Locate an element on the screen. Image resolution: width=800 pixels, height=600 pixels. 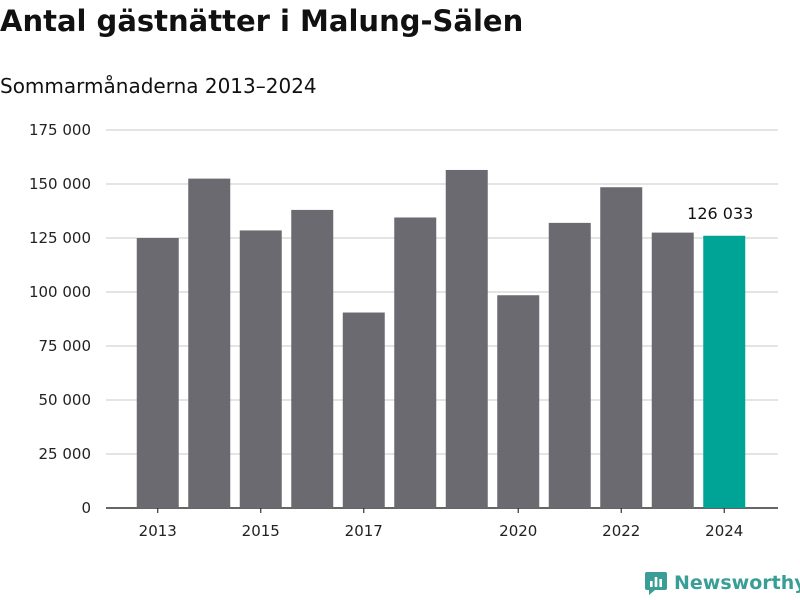
bar-2018 is located at coordinates (415, 363).